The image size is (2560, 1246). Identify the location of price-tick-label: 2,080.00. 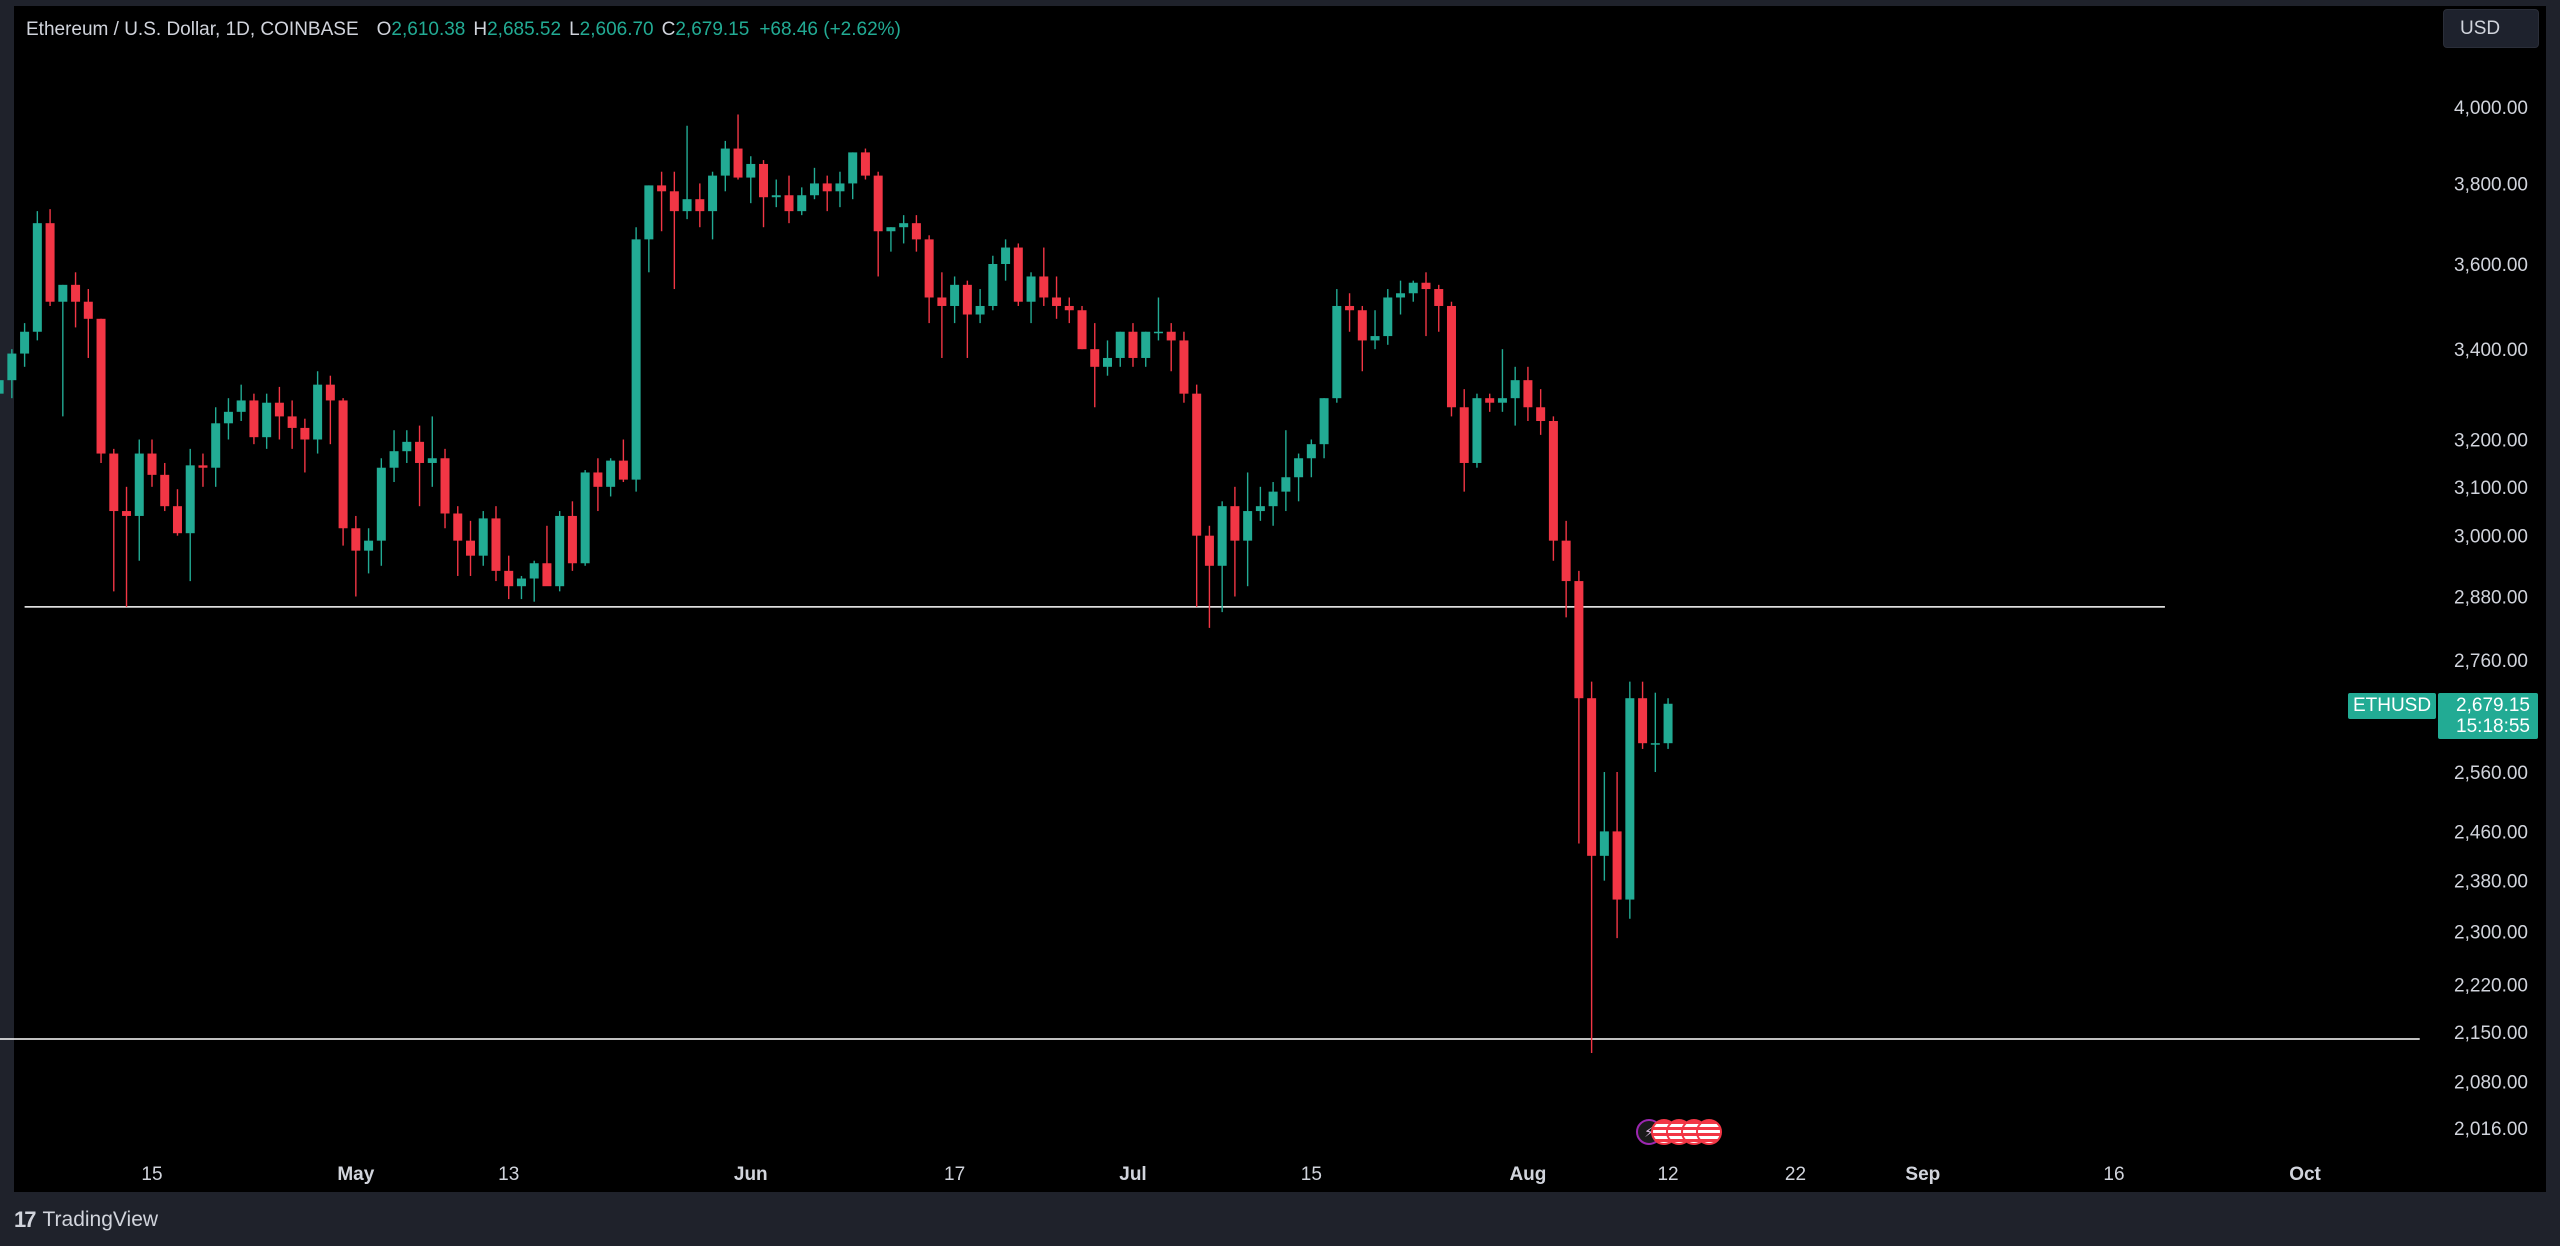
(2491, 1082).